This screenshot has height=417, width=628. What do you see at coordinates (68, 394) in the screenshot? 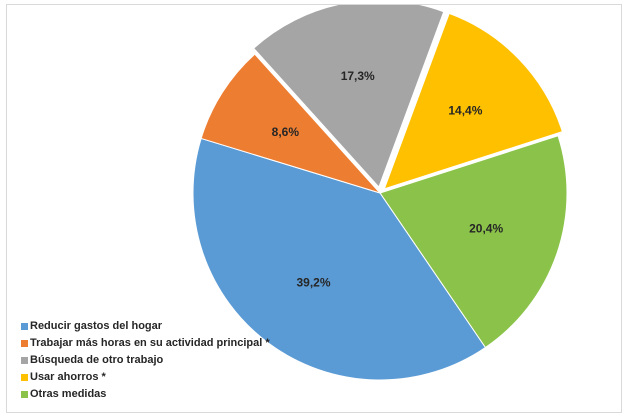
I see `legend-label: Otras medidas` at bounding box center [68, 394].